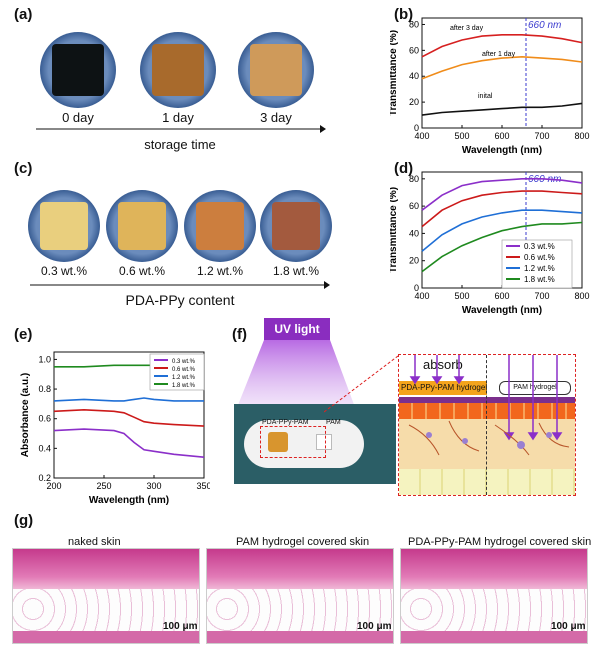 The height and width of the screenshot is (654, 600). Describe the element at coordinates (78, 117) in the screenshot. I see `storage-label: 0 day` at that location.